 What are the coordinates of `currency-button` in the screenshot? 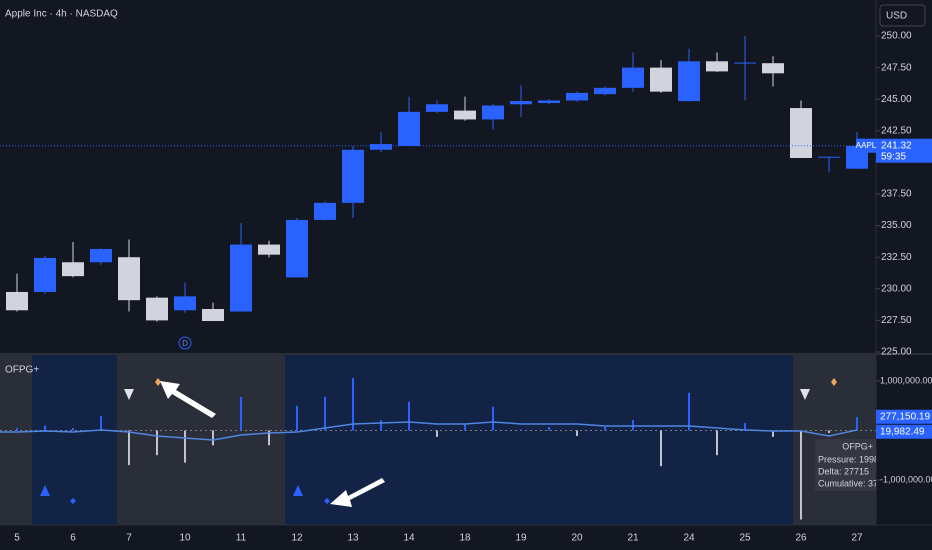 It's located at (902, 15).